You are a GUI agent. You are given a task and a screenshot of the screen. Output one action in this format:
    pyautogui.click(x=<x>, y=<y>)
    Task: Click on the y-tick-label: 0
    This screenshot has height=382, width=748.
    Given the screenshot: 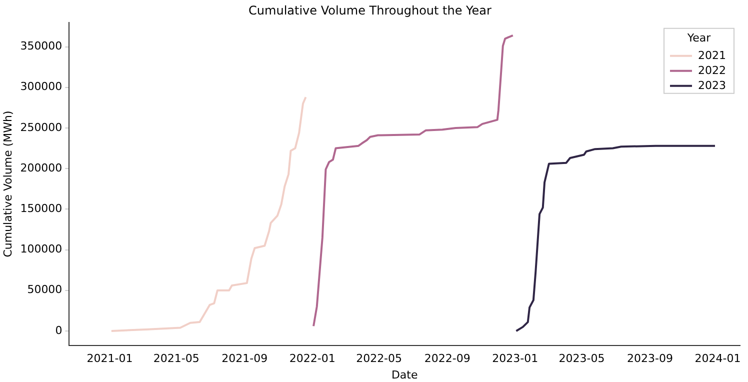 What is the action you would take?
    pyautogui.click(x=58, y=330)
    